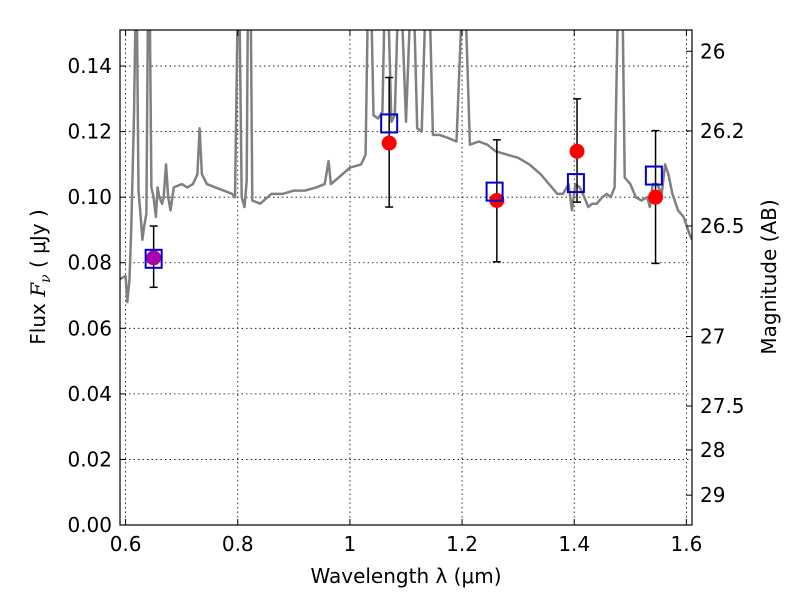  Describe the element at coordinates (722, 406) in the screenshot. I see `y2-tick-label: 27.5` at that location.